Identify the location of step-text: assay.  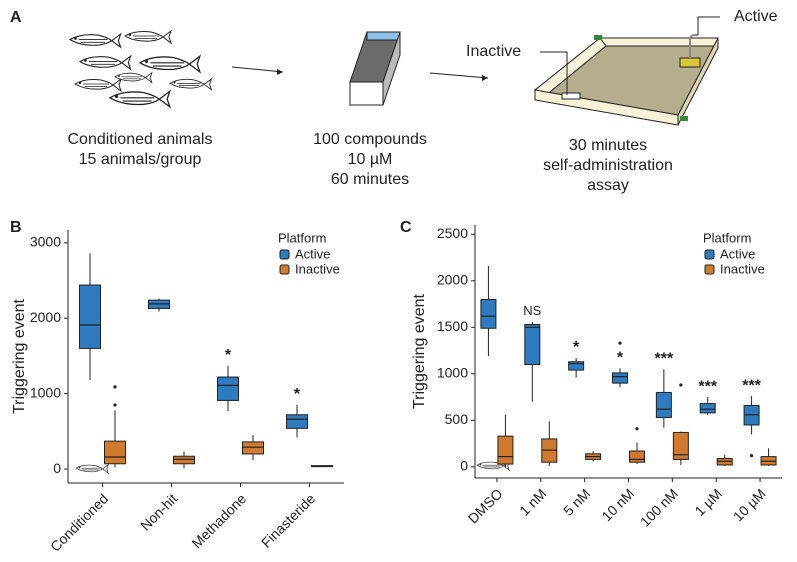
(608, 185).